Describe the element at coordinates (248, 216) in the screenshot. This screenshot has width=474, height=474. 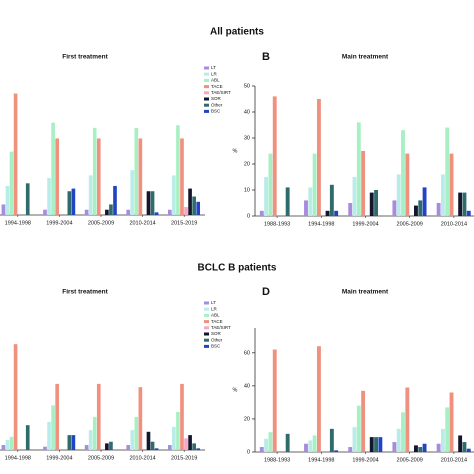
I see `y-tick-label: 0` at that location.